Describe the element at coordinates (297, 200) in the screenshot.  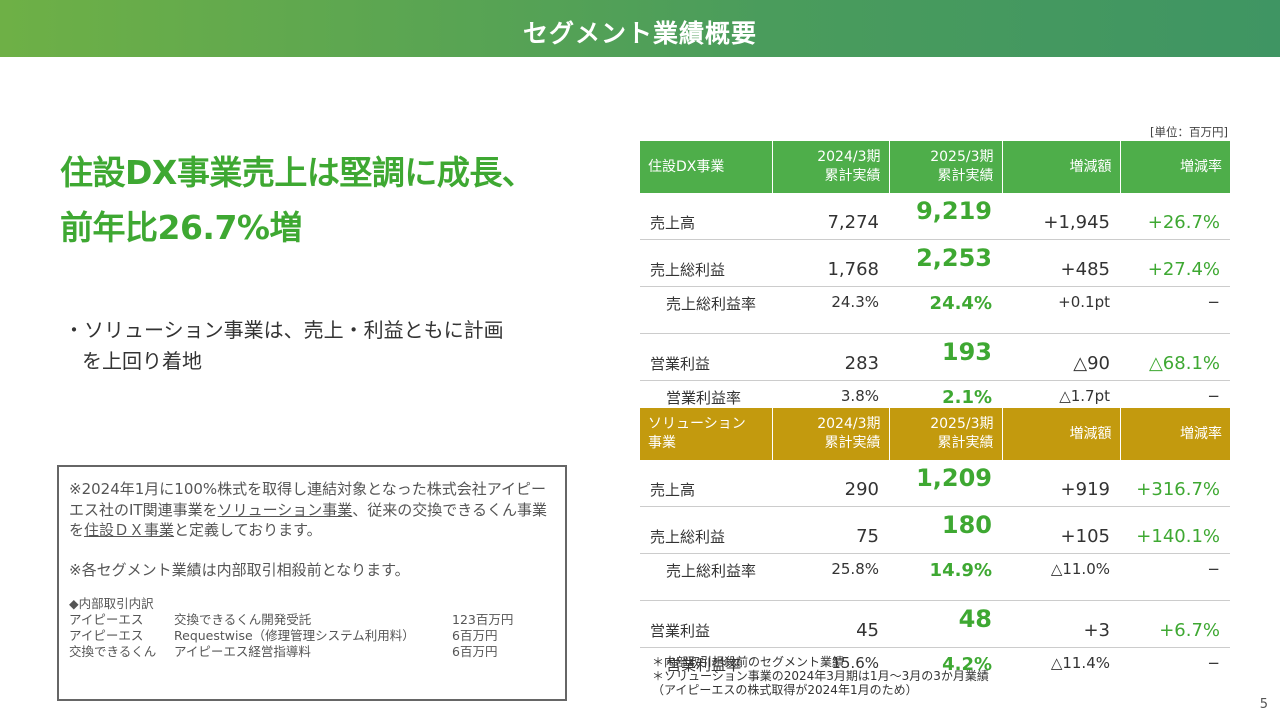
I see `headline: 住設DX事業売上は堅調に成長、 前年比26.7%増` at that location.